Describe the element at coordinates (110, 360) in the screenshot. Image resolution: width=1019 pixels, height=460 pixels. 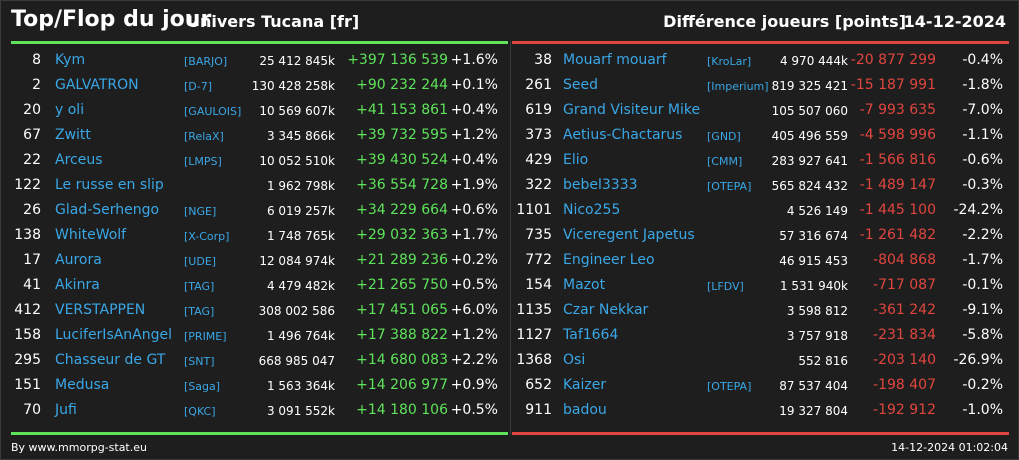
I see `player-name-link: Chasseur de GT` at that location.